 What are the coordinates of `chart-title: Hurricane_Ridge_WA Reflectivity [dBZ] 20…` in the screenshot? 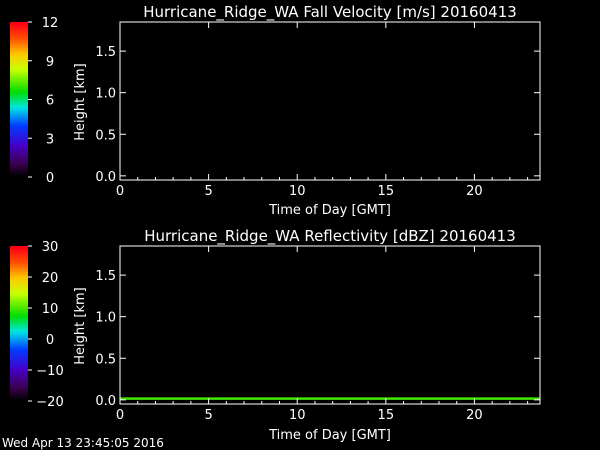 It's located at (330, 236).